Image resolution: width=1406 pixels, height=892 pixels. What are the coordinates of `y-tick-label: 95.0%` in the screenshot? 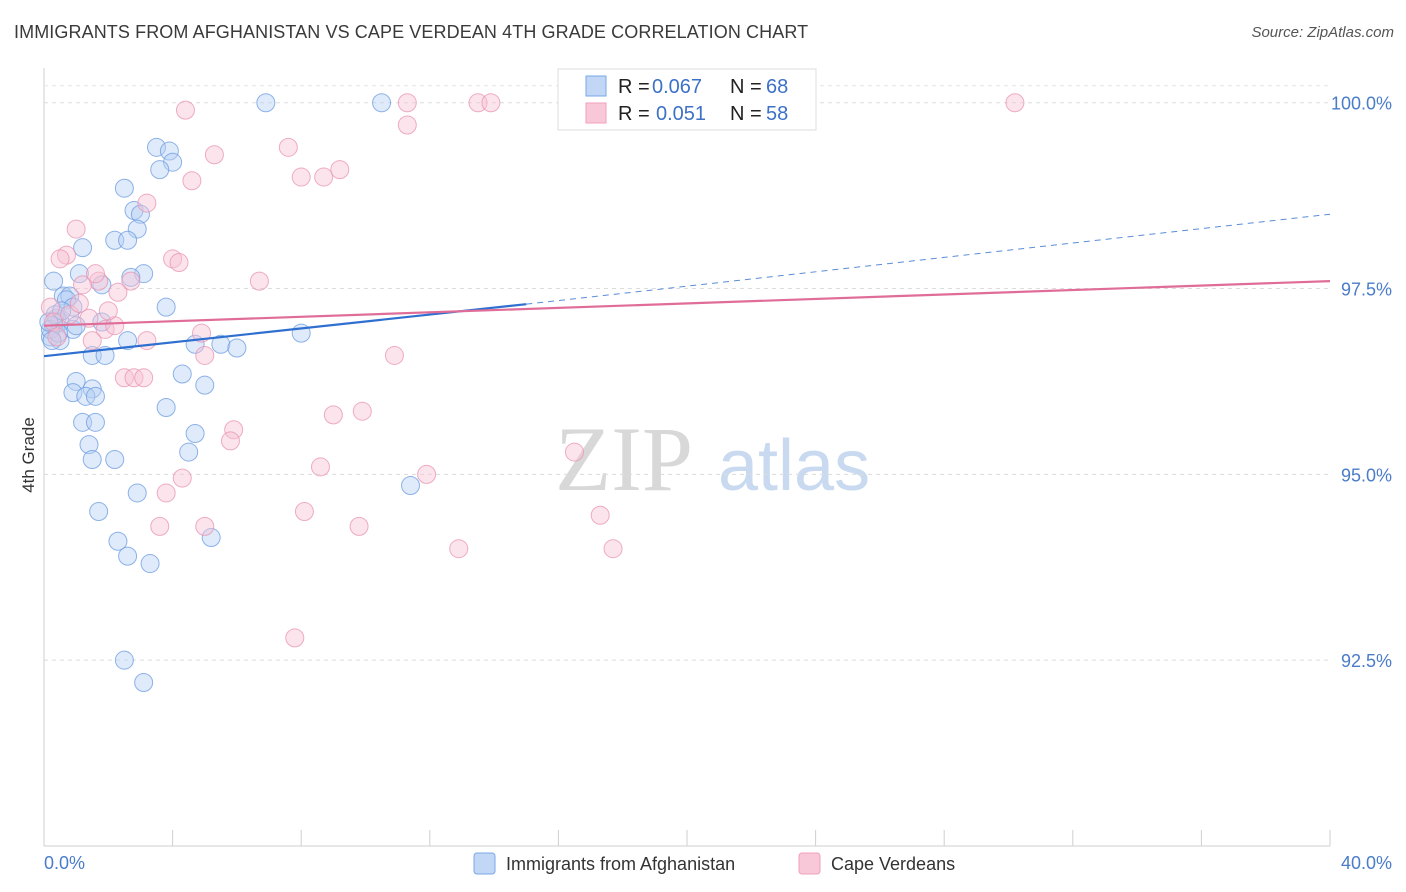 It's located at (1366, 475).